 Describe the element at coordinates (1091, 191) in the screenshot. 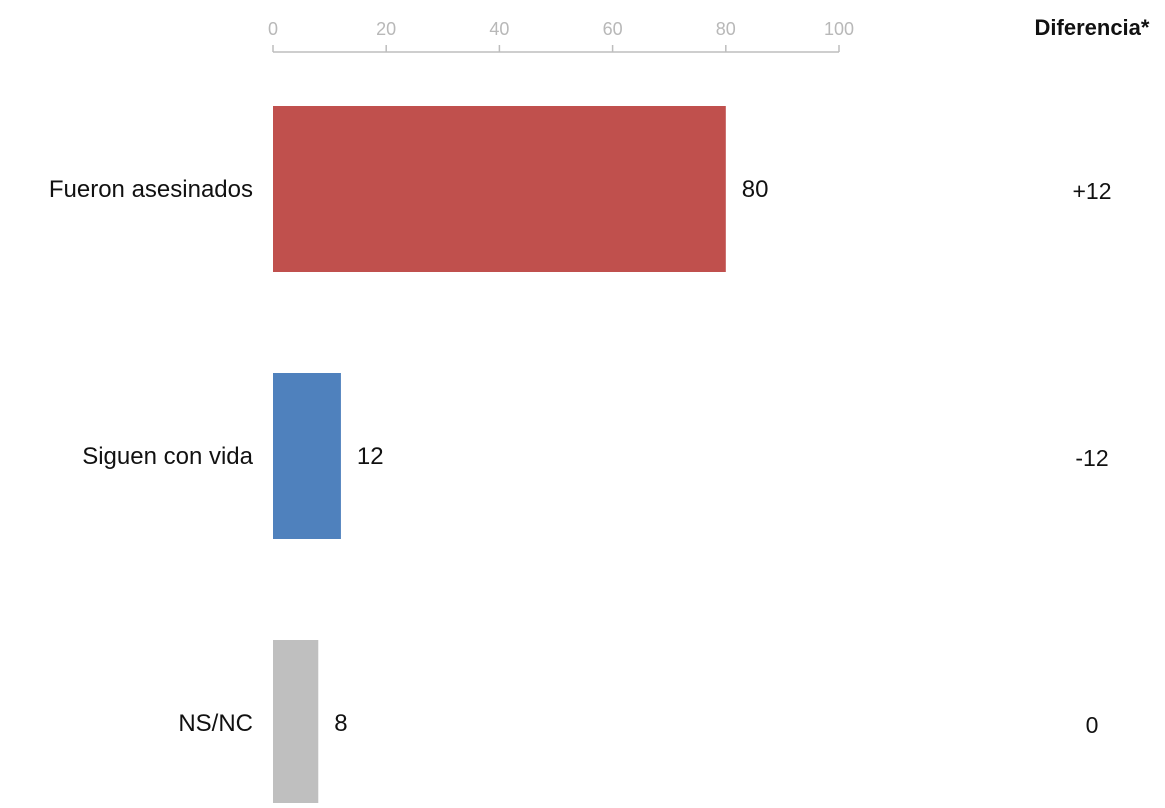

I see `difference-value: +12` at that location.